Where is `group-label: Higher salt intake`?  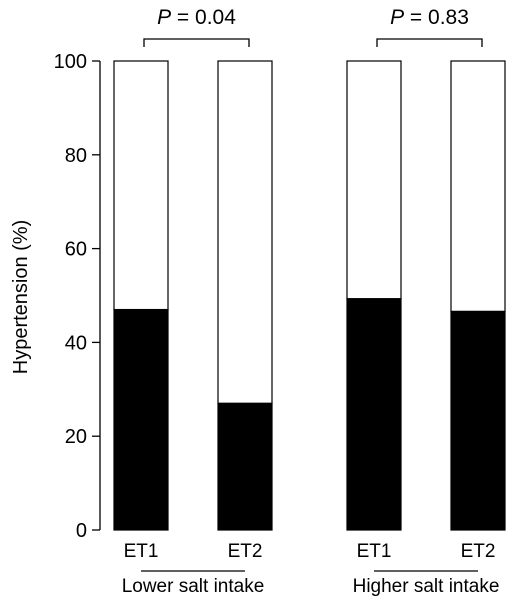 group-label: Higher salt intake is located at coordinates (426, 586).